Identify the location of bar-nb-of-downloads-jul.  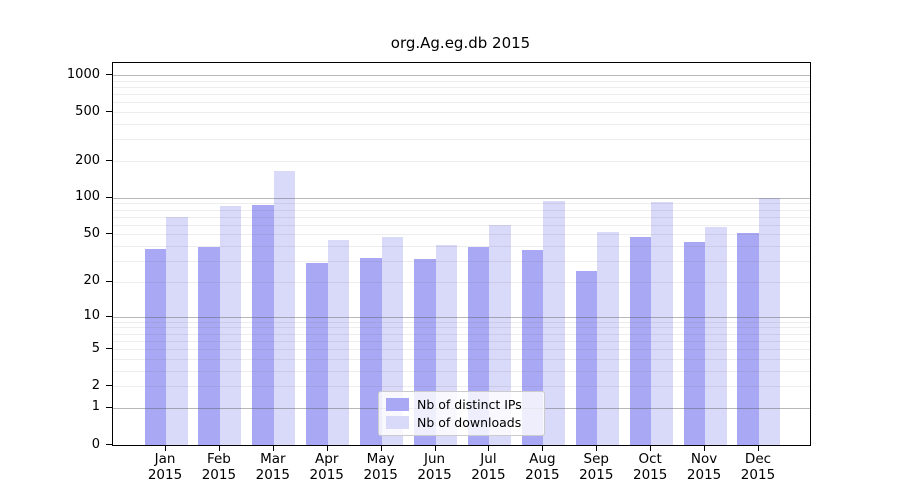
(500, 334).